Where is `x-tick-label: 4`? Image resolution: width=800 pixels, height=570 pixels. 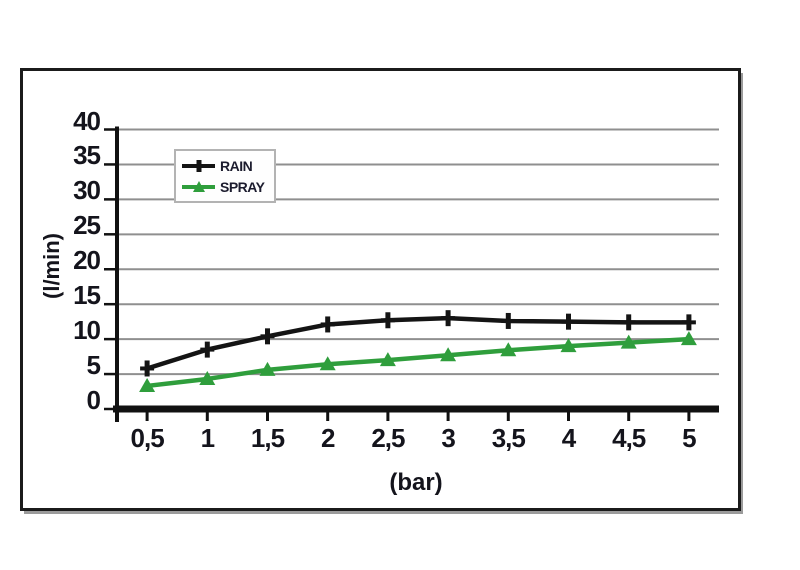
x-tick-label: 4 is located at coordinates (568, 438).